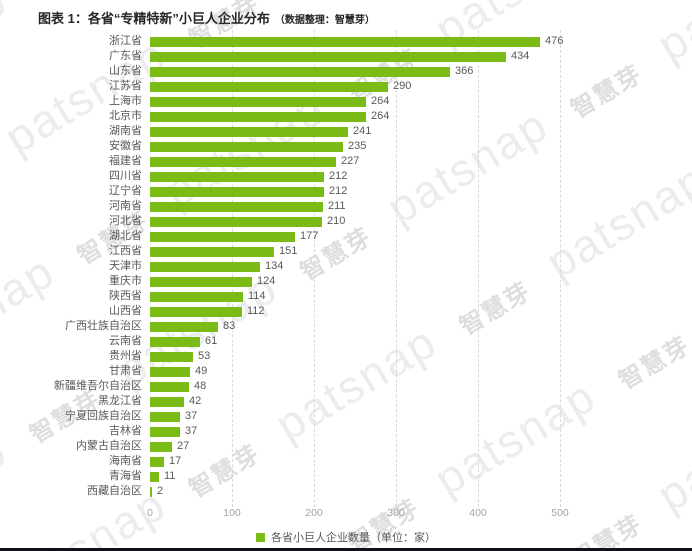 The width and height of the screenshot is (692, 551). I want to click on value-label: 2, so click(160, 491).